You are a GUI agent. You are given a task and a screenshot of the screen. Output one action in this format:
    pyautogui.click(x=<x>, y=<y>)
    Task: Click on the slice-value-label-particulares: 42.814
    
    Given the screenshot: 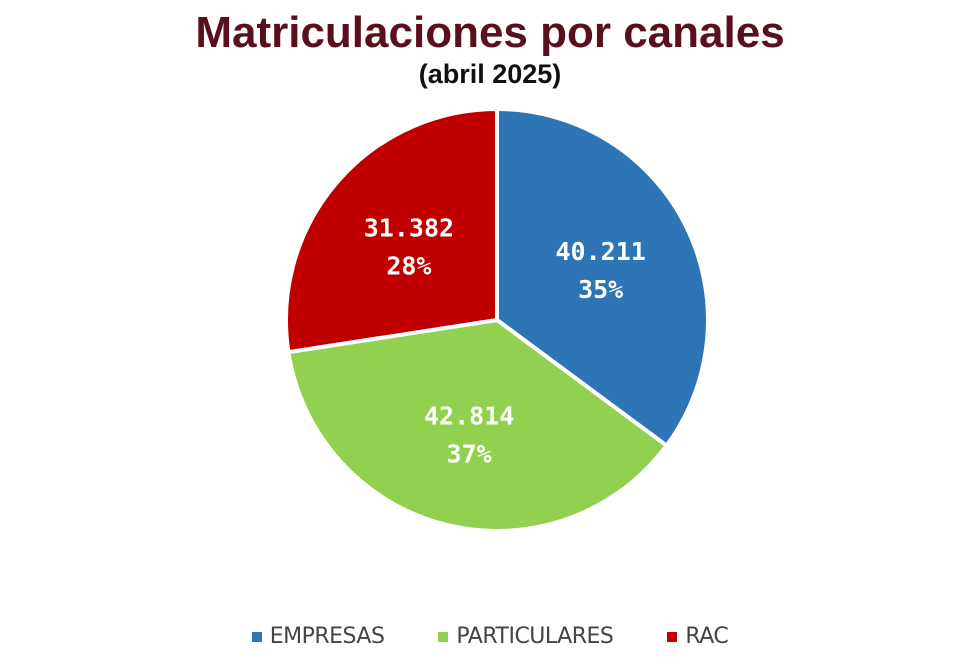 What is the action you would take?
    pyautogui.click(x=469, y=416)
    